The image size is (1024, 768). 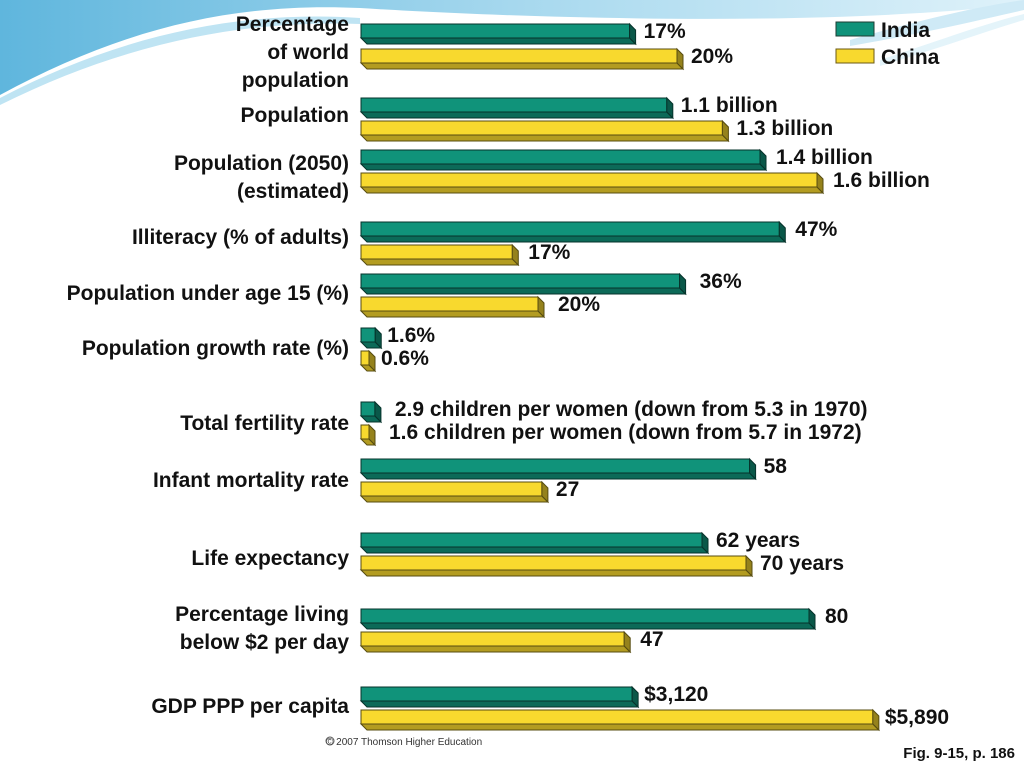 I want to click on bar-china-2-bottom, so click(x=592, y=190).